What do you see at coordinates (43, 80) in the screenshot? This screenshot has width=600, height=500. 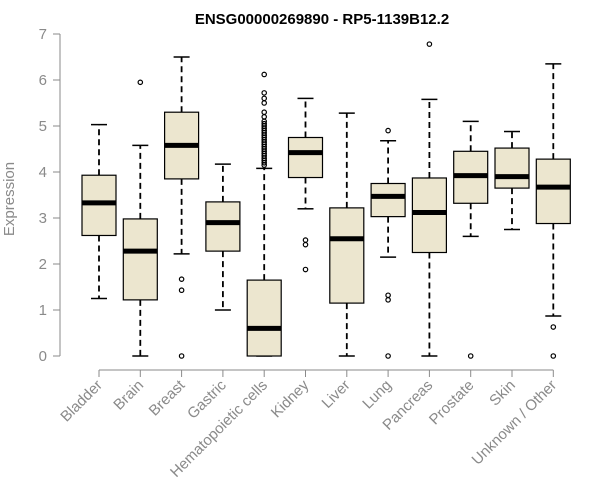 I see `y-tick-label: 6` at bounding box center [43, 80].